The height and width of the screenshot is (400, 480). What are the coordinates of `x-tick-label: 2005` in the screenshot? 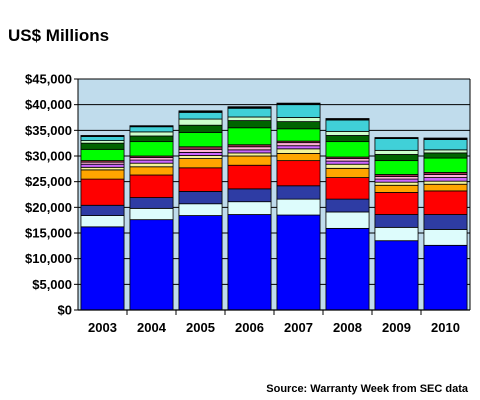 It's located at (200, 327).